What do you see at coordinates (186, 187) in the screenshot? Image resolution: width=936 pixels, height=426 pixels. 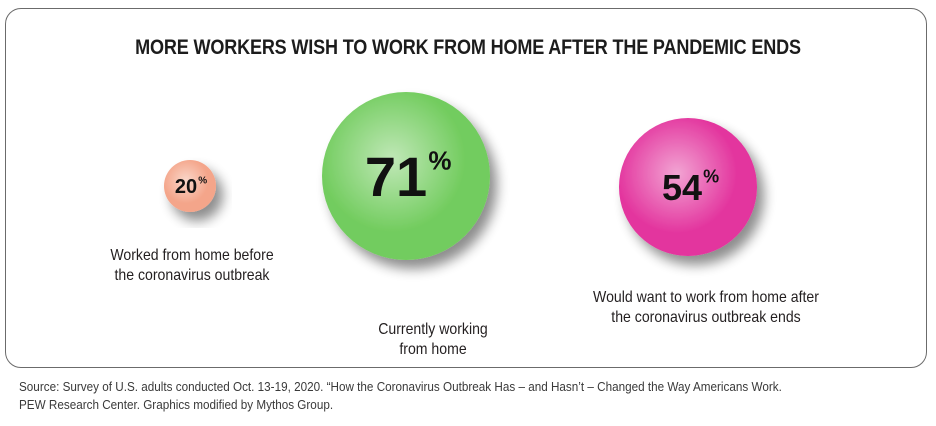 I see `value-label-worked-before: 20` at bounding box center [186, 187].